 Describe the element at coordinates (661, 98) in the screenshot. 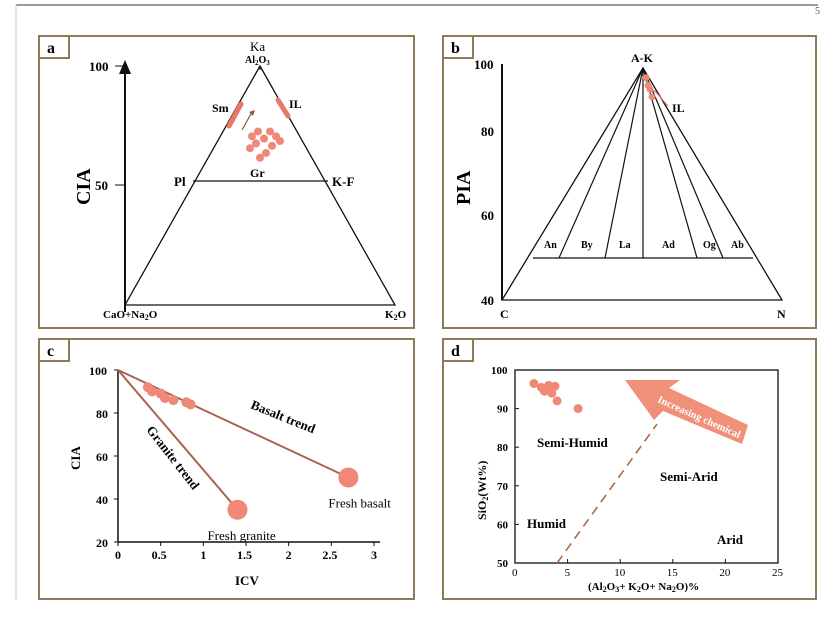

I see `panel-b-il-leader` at that location.